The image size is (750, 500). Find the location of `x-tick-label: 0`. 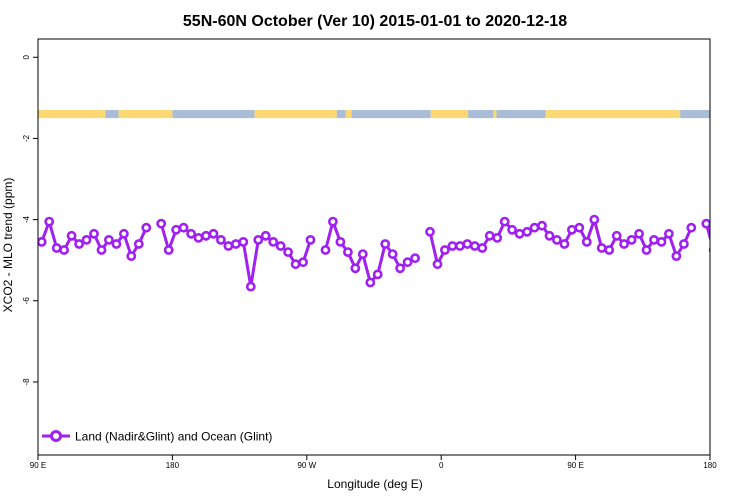

x-tick-label: 0 is located at coordinates (441, 465).